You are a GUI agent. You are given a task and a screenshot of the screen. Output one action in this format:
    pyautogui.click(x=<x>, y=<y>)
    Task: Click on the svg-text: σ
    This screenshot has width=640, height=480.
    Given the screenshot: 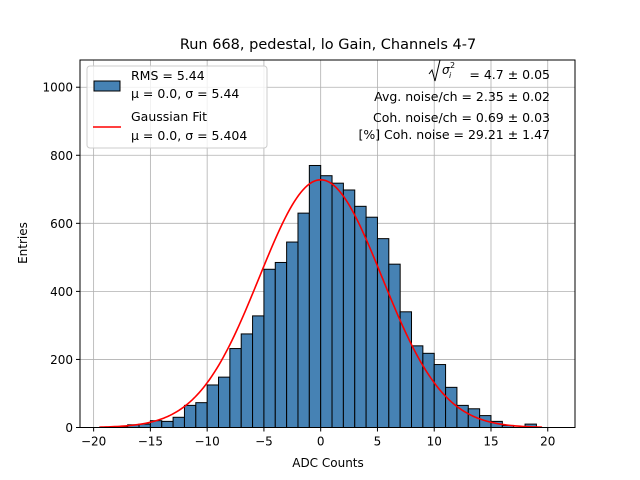 What is the action you would take?
    pyautogui.click(x=446, y=70)
    